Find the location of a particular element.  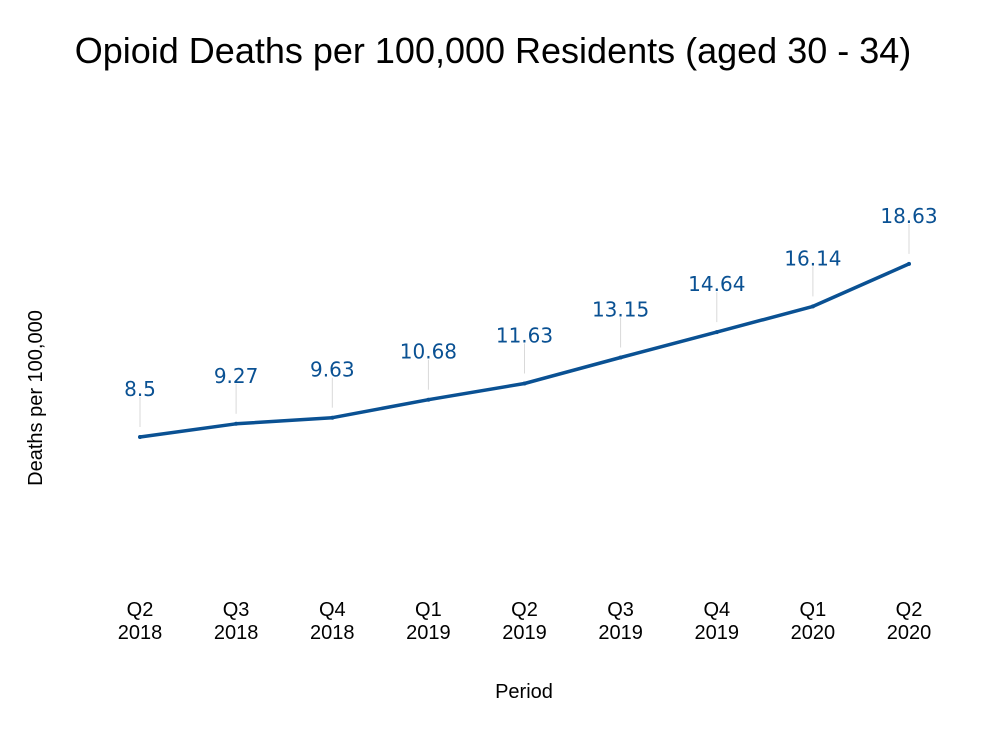

x-tick-label: Q2 2018 is located at coordinates (140, 621).